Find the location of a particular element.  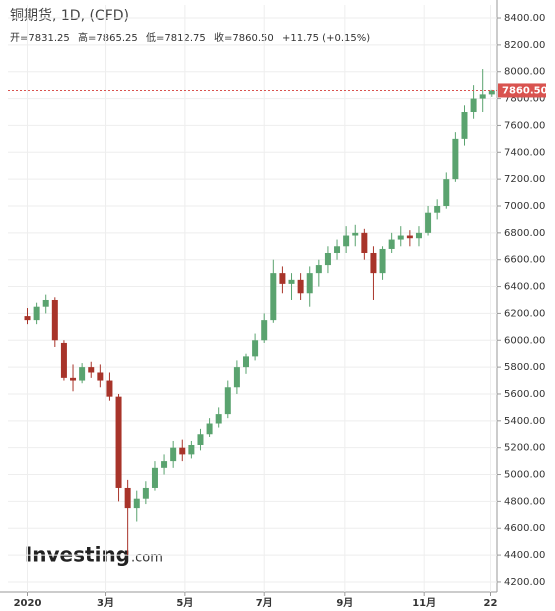

x-tick-label: 22 is located at coordinates (491, 603).